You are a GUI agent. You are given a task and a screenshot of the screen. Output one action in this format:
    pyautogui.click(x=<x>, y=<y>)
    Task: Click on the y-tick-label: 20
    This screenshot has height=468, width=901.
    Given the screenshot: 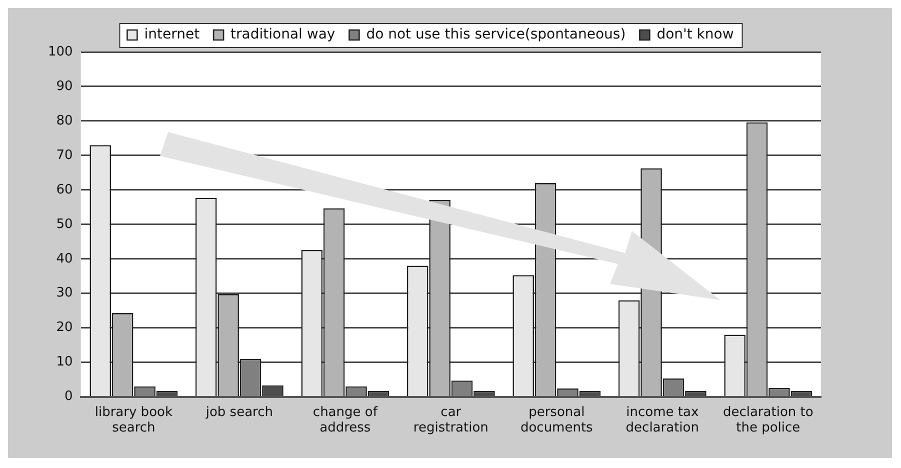 What is the action you would take?
    pyautogui.click(x=64, y=328)
    